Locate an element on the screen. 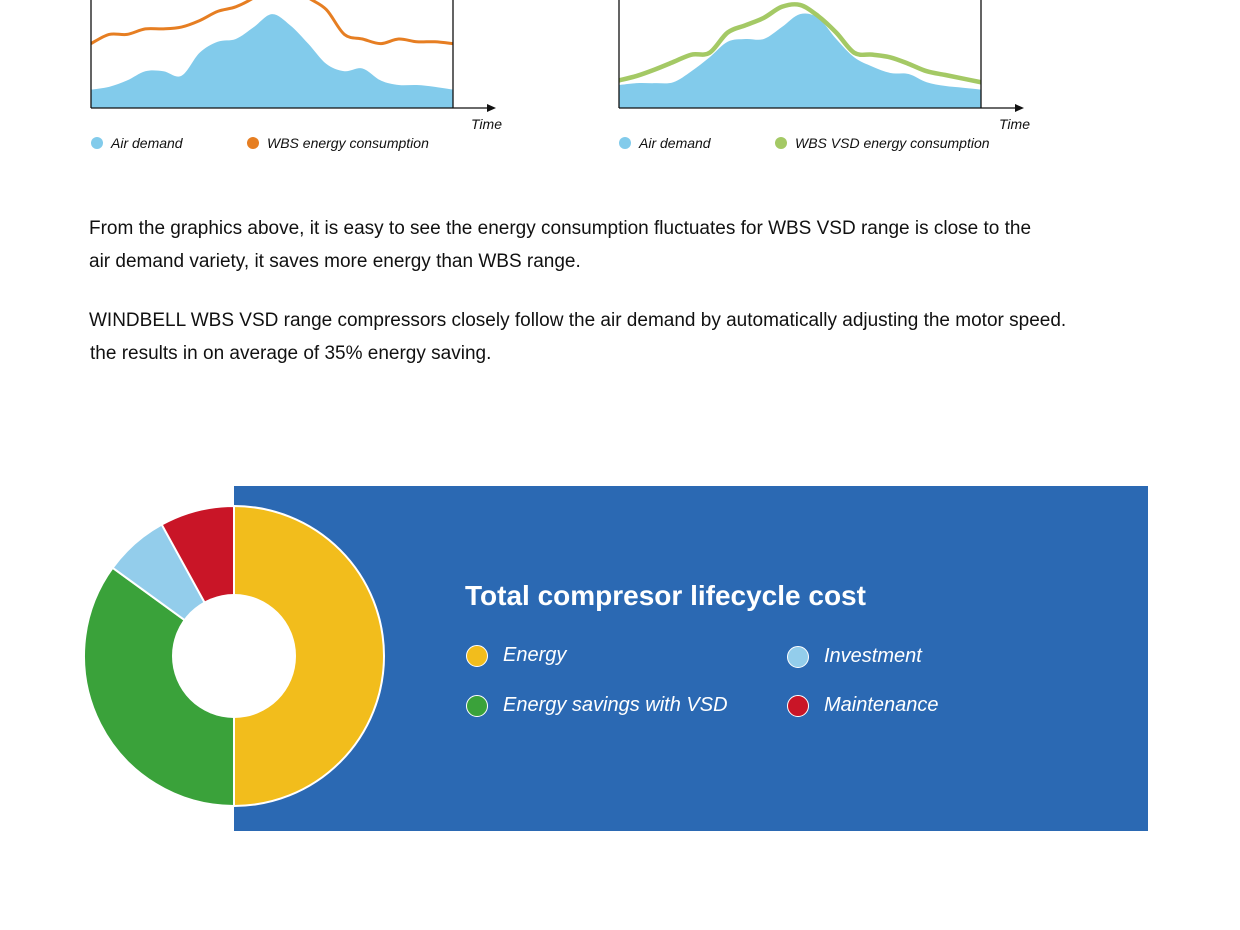 The height and width of the screenshot is (930, 1240). pie-legend-energy: Energy is located at coordinates (516, 655).